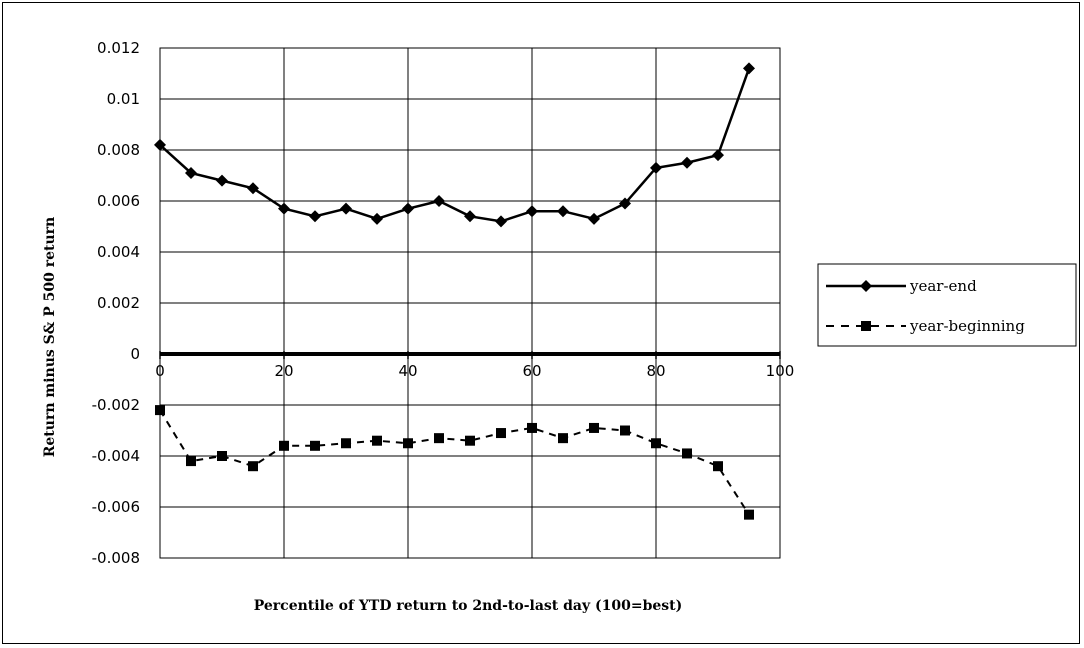 This screenshot has width=1084, height=648. I want to click on legend-box, so click(947, 305).